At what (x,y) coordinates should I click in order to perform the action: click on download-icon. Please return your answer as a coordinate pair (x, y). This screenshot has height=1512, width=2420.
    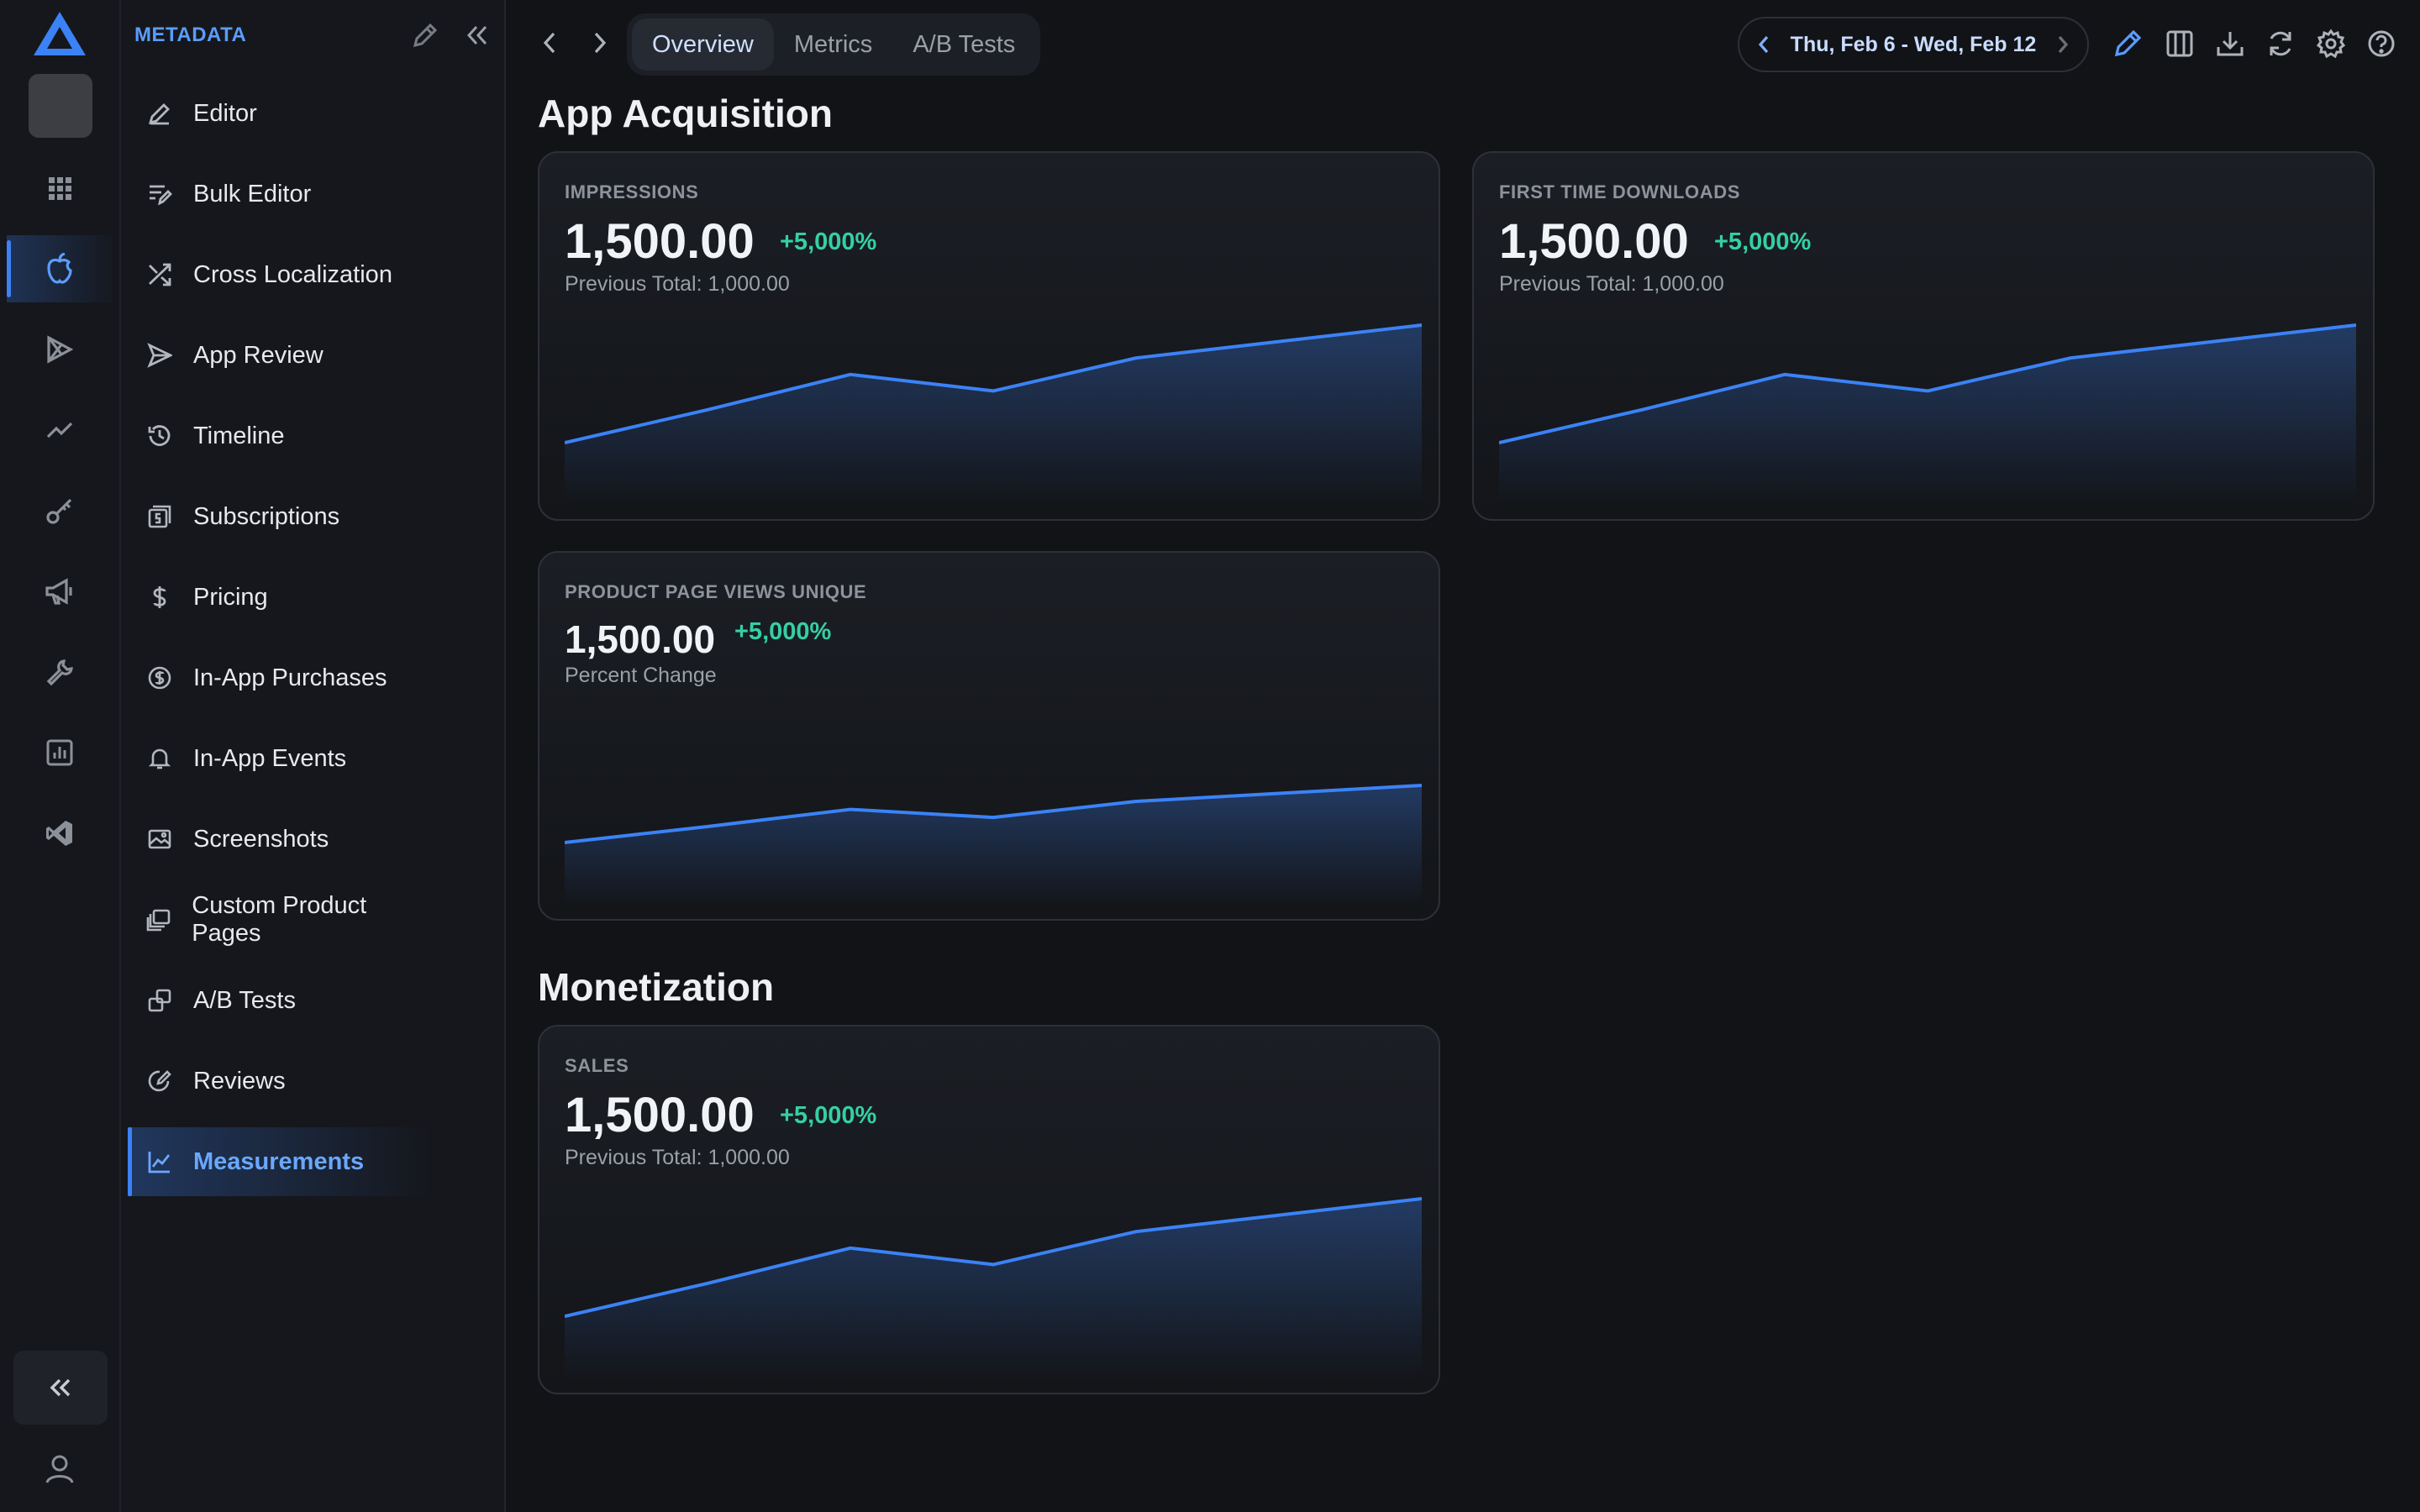
    Looking at the image, I should click on (2230, 44).